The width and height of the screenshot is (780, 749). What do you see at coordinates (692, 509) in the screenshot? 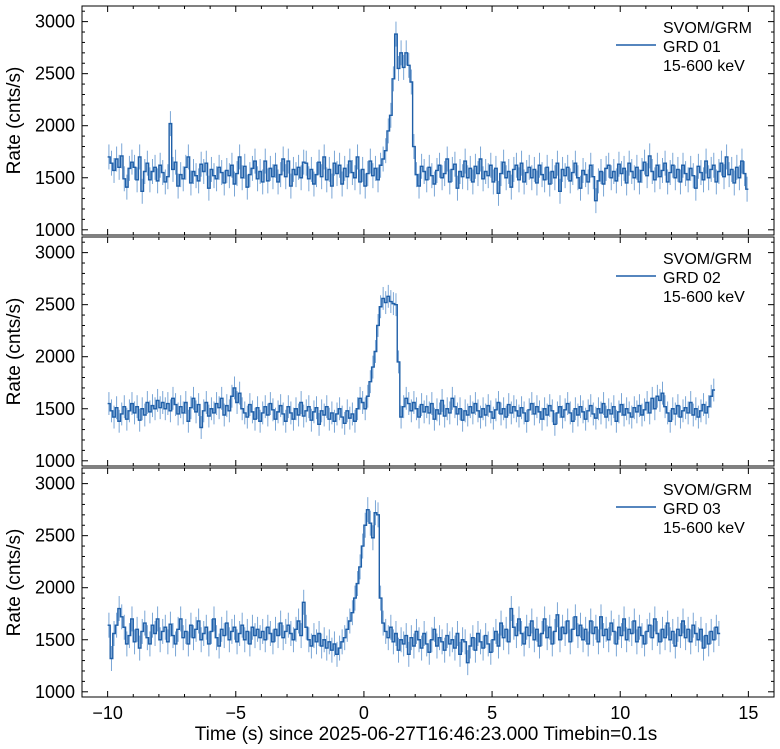
I see `legend-text: GRD 03` at bounding box center [692, 509].